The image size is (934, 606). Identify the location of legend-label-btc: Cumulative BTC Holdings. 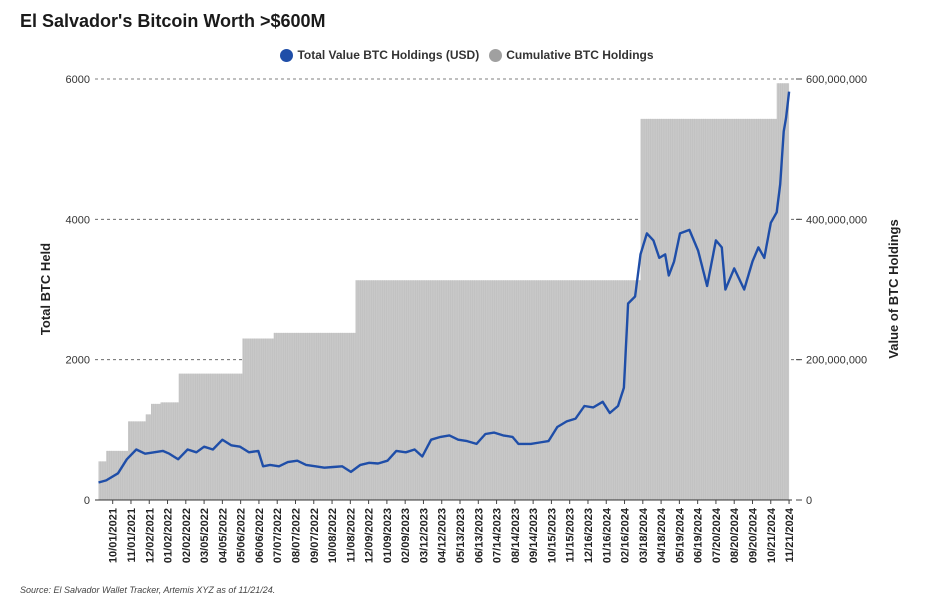
(580, 55).